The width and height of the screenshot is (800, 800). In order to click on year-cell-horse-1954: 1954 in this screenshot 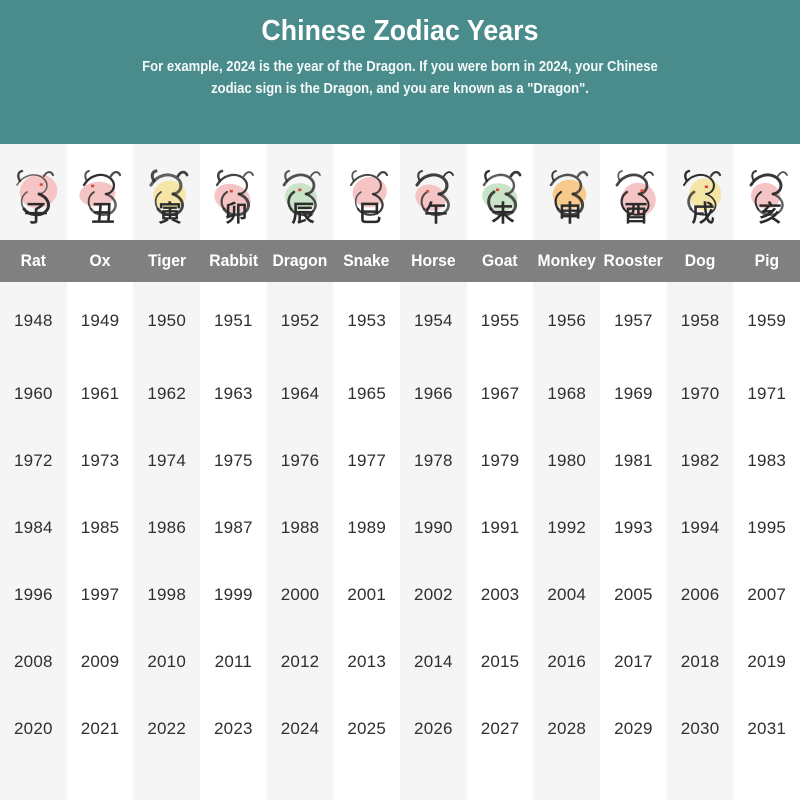, I will do `click(433, 321)`.